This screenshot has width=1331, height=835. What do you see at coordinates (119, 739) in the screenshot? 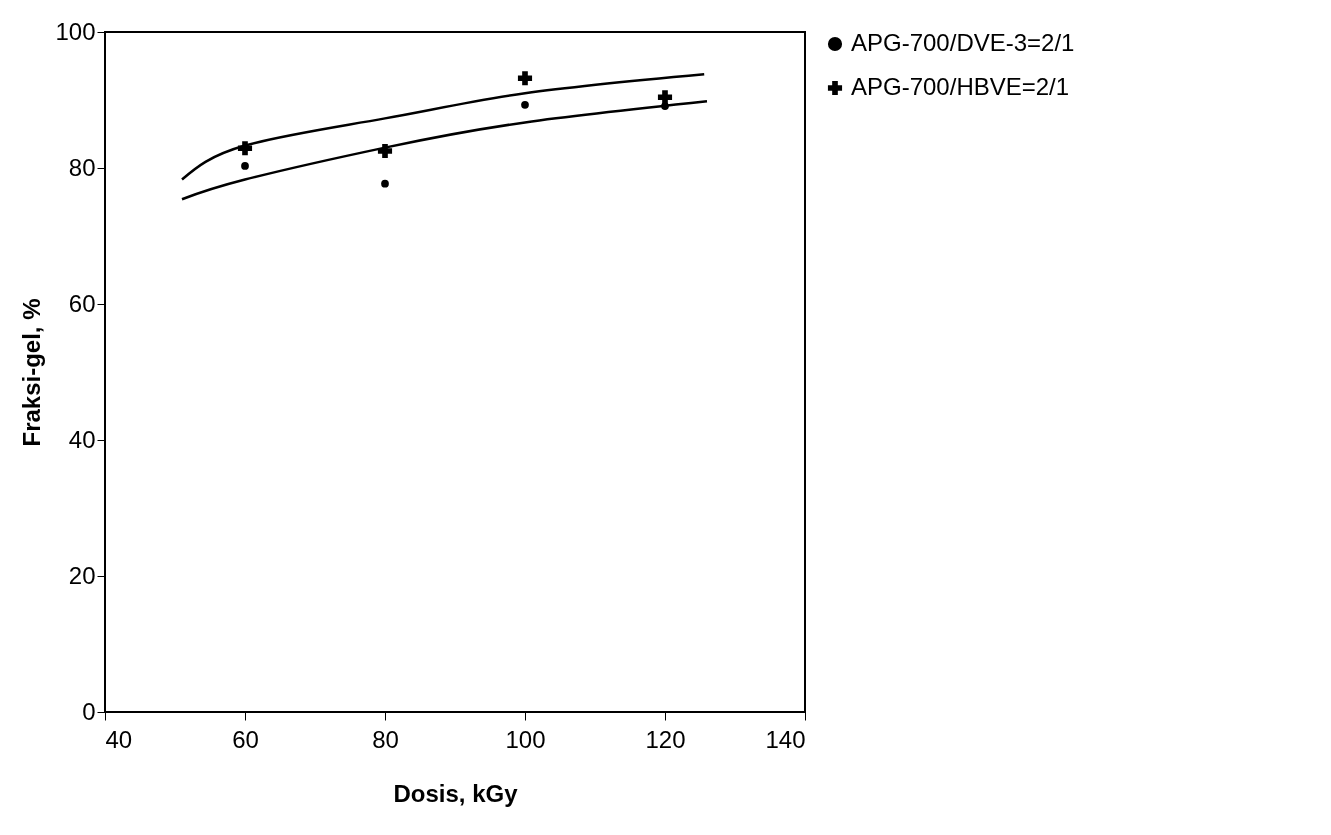
I see `x-tick-label: 40` at bounding box center [119, 739].